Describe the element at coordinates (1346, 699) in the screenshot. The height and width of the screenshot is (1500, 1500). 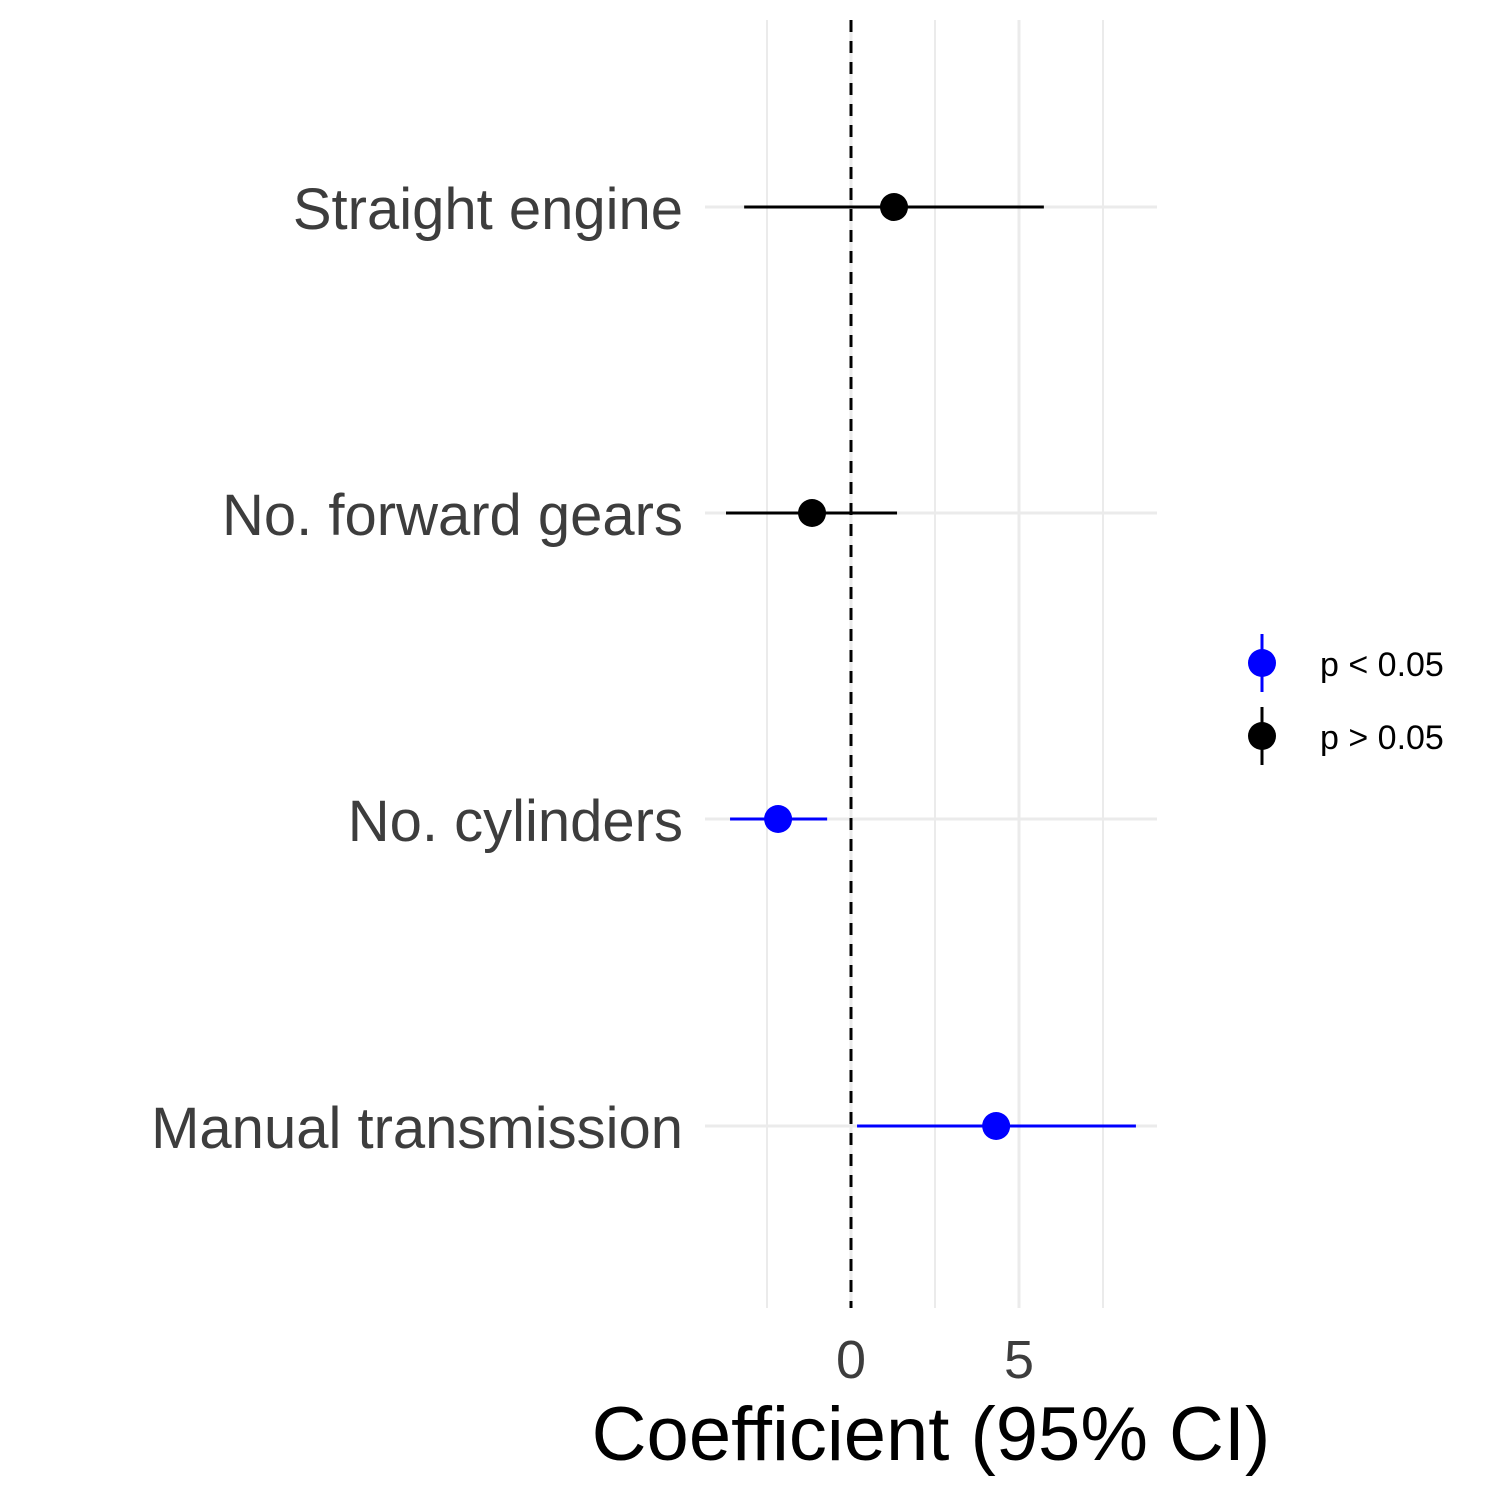
I see `legend: p < 0.05 p > 0.05` at that location.